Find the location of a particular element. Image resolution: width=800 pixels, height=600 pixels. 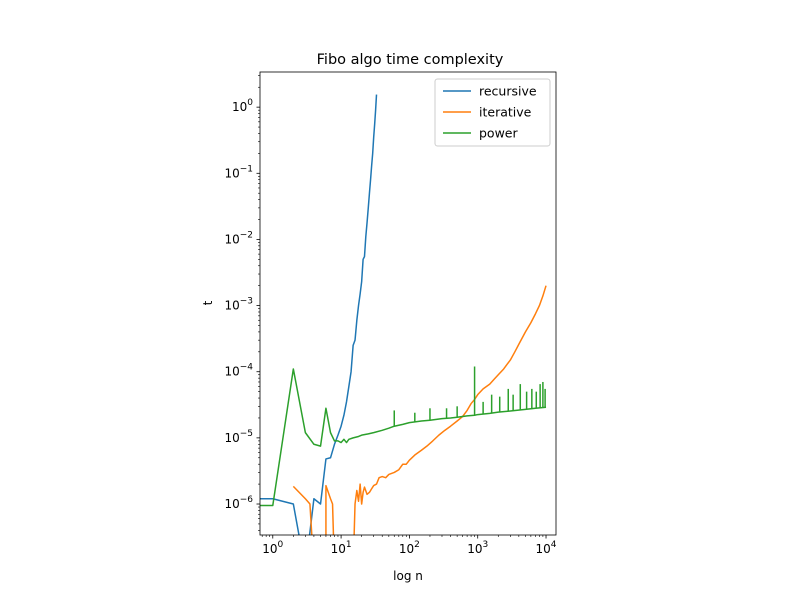

y-tick-label: 10⁻³ is located at coordinates (238, 305).